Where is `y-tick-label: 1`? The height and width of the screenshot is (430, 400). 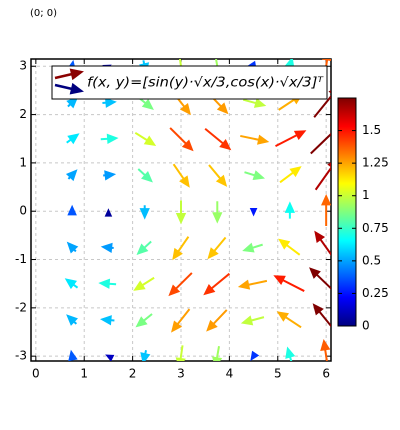 y-tick-label: 1 is located at coordinates (23, 162).